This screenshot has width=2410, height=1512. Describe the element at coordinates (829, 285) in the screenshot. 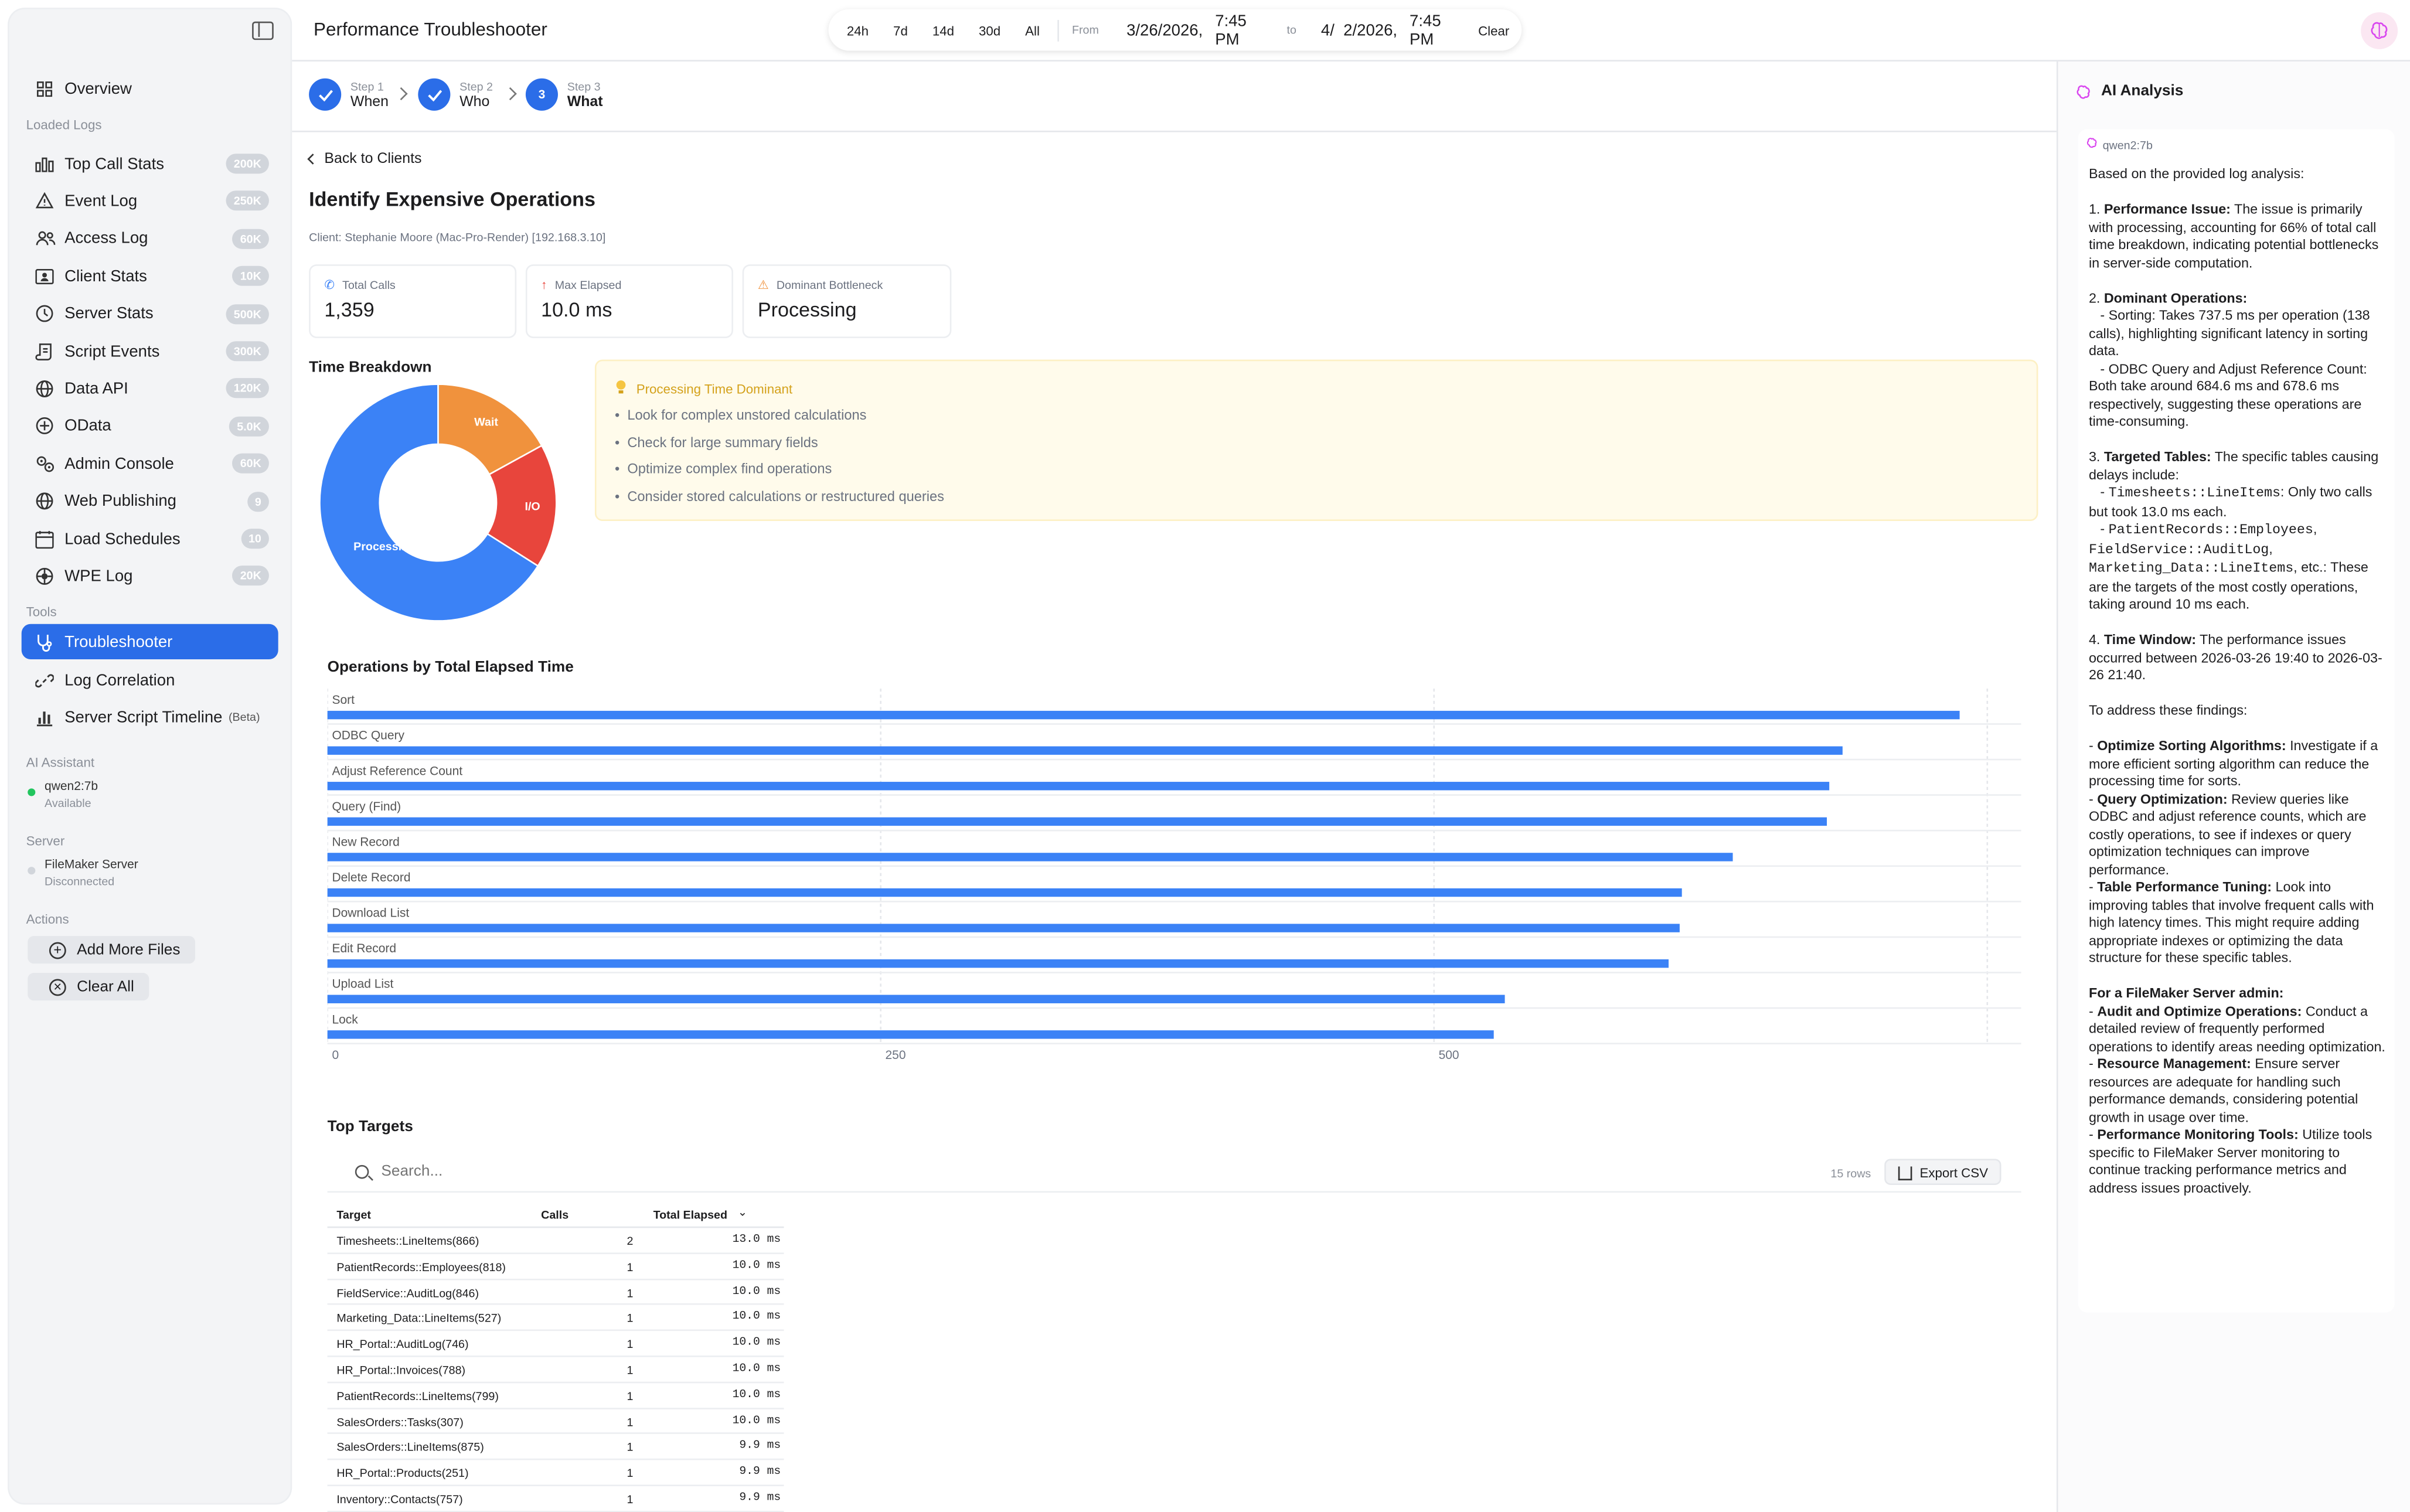

I see `card-label: Dominant Bottleneck` at that location.